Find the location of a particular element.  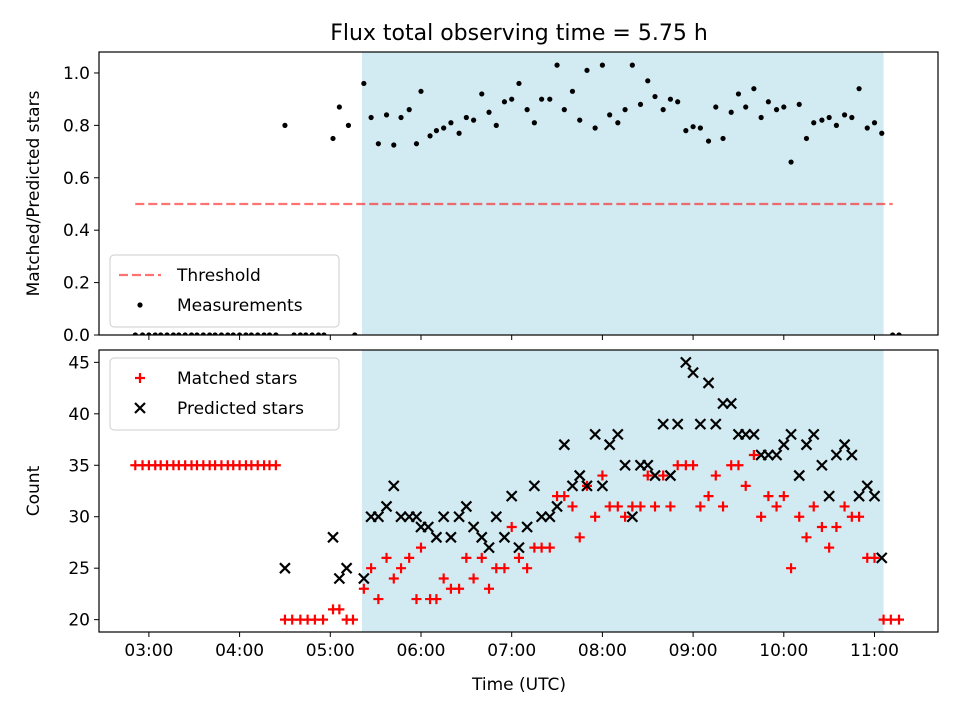

y-axis-label: Count is located at coordinates (34, 490).